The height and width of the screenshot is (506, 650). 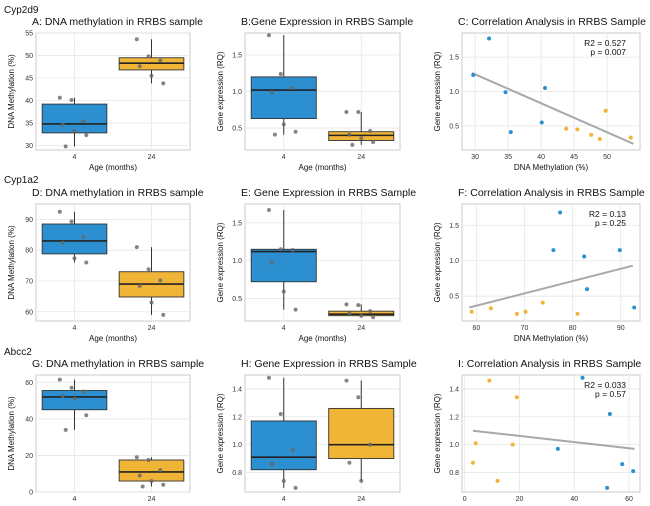 What do you see at coordinates (29, 146) in the screenshot?
I see `y-tick-label: 30` at bounding box center [29, 146].